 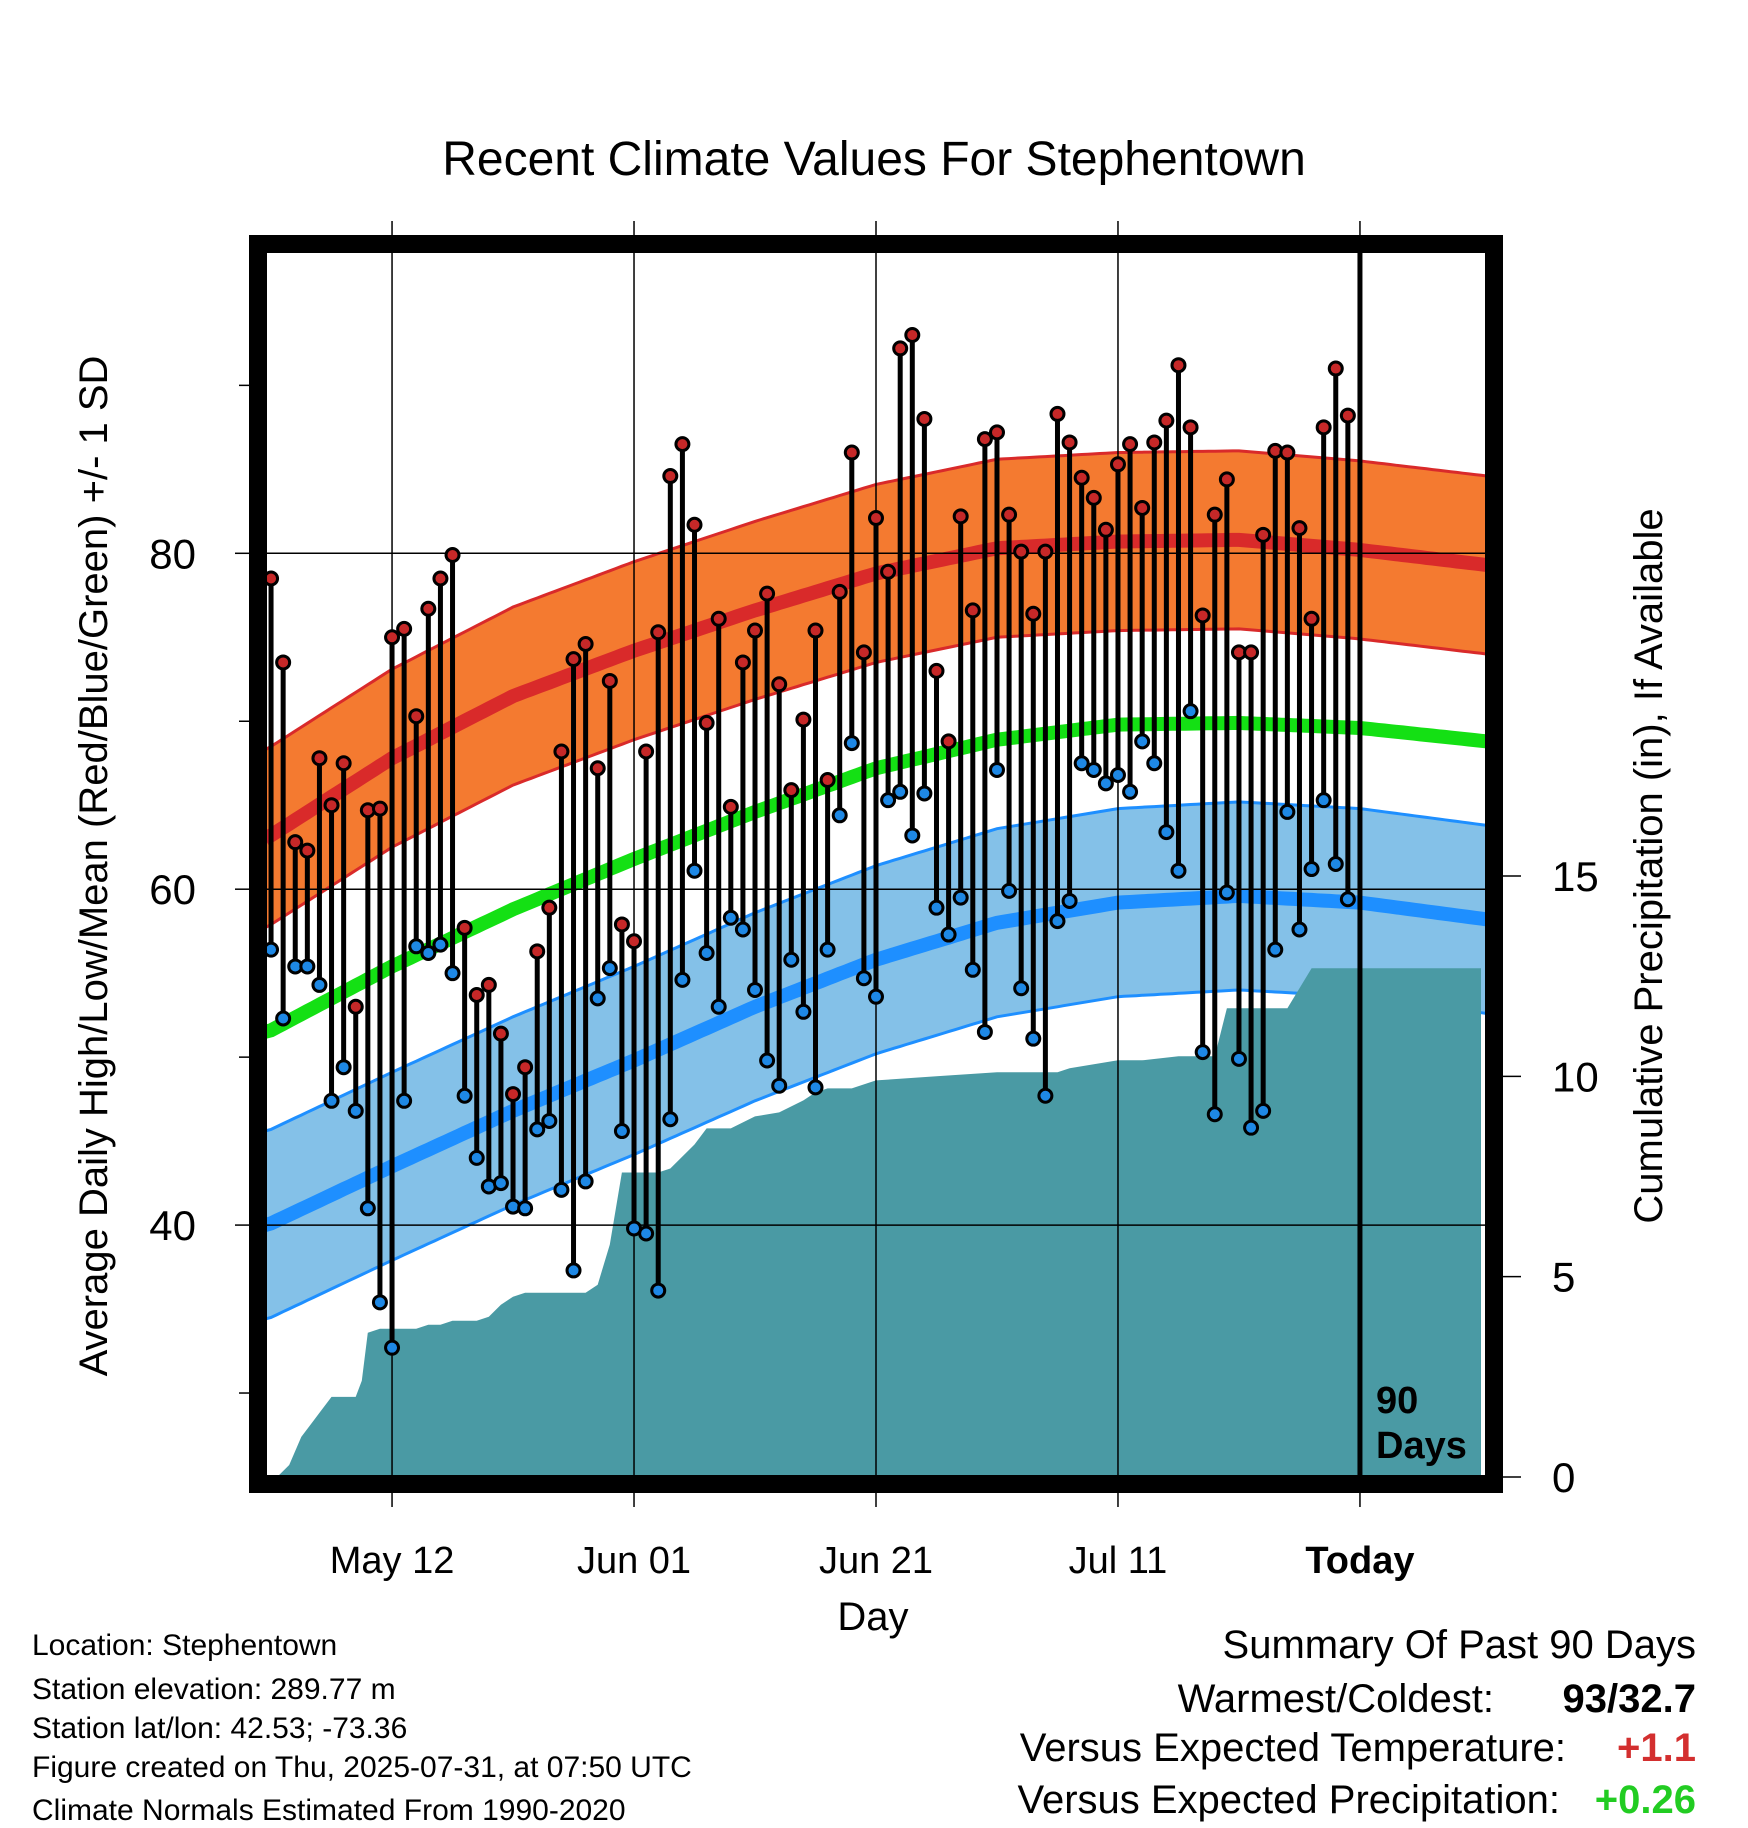 I want to click on y-right-tick-label: 10, so click(x=1575, y=1076).